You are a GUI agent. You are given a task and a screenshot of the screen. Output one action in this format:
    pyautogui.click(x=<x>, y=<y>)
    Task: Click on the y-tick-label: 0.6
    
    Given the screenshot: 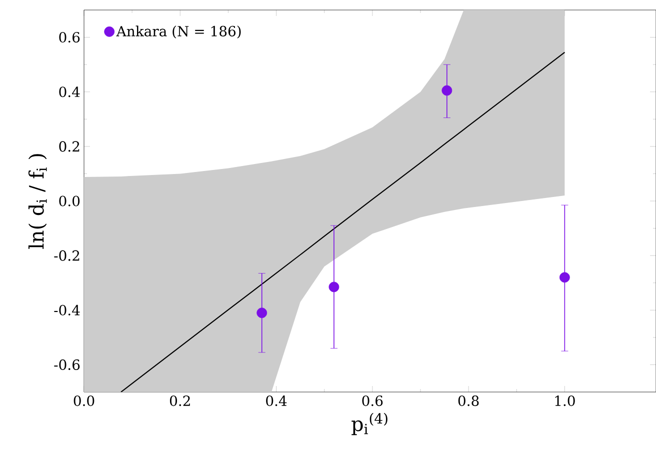 What is the action you would take?
    pyautogui.click(x=69, y=37)
    